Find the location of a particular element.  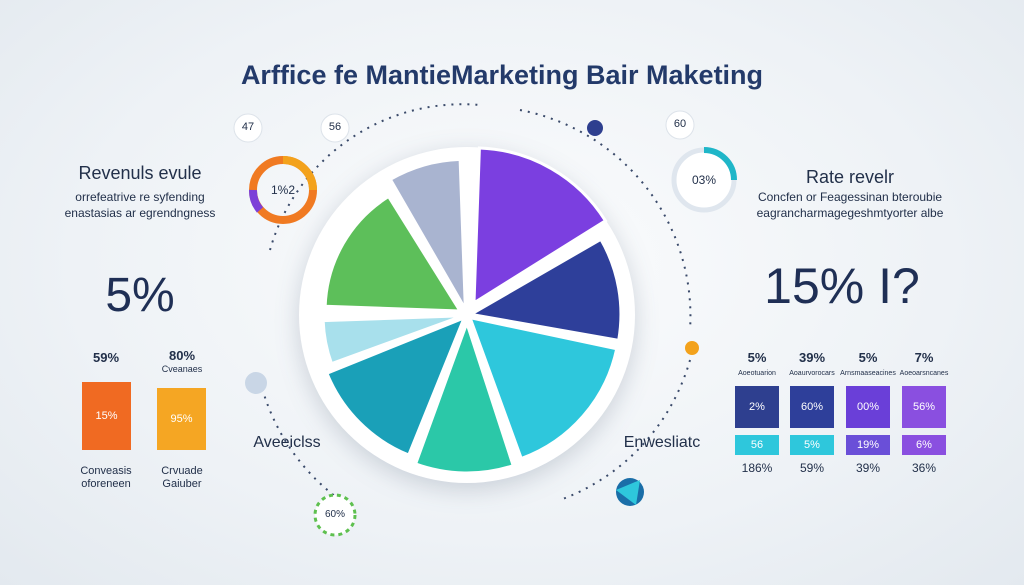

column-label: Aoeoarsncanes is located at coordinates (924, 373).